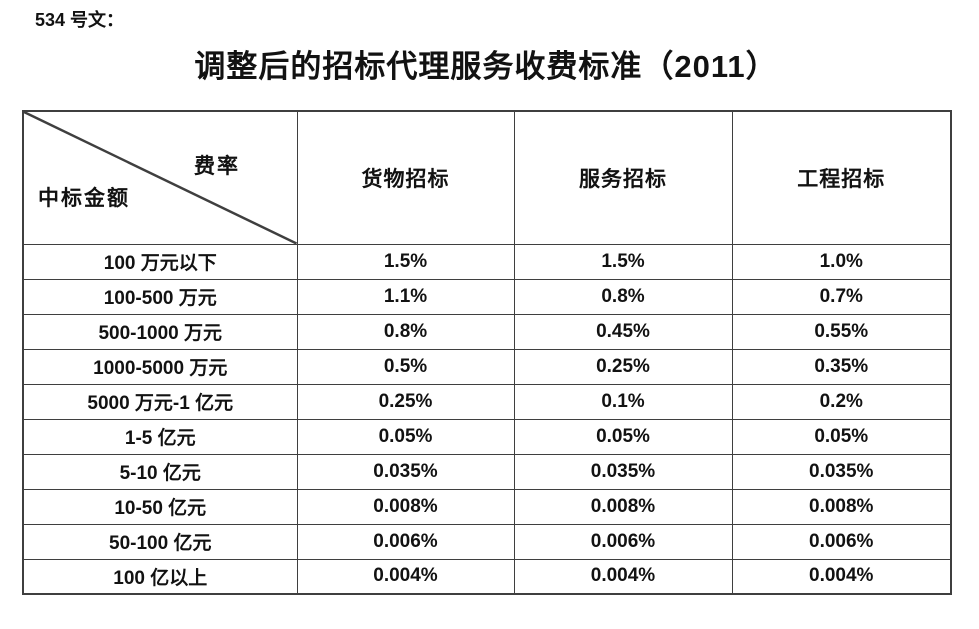 This screenshot has width=979, height=629. What do you see at coordinates (623, 331) in the screenshot?
I see `rate-cell: 0.45%` at bounding box center [623, 331].